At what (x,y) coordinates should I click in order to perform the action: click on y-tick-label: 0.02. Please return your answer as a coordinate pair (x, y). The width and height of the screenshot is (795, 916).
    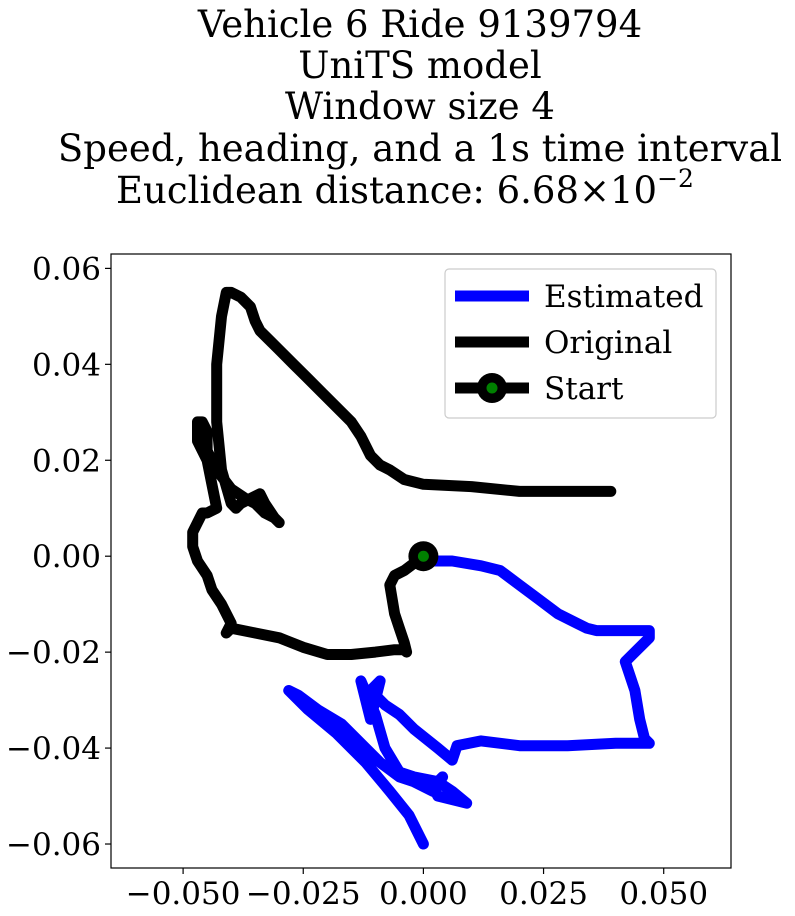
    Looking at the image, I should click on (66, 461).